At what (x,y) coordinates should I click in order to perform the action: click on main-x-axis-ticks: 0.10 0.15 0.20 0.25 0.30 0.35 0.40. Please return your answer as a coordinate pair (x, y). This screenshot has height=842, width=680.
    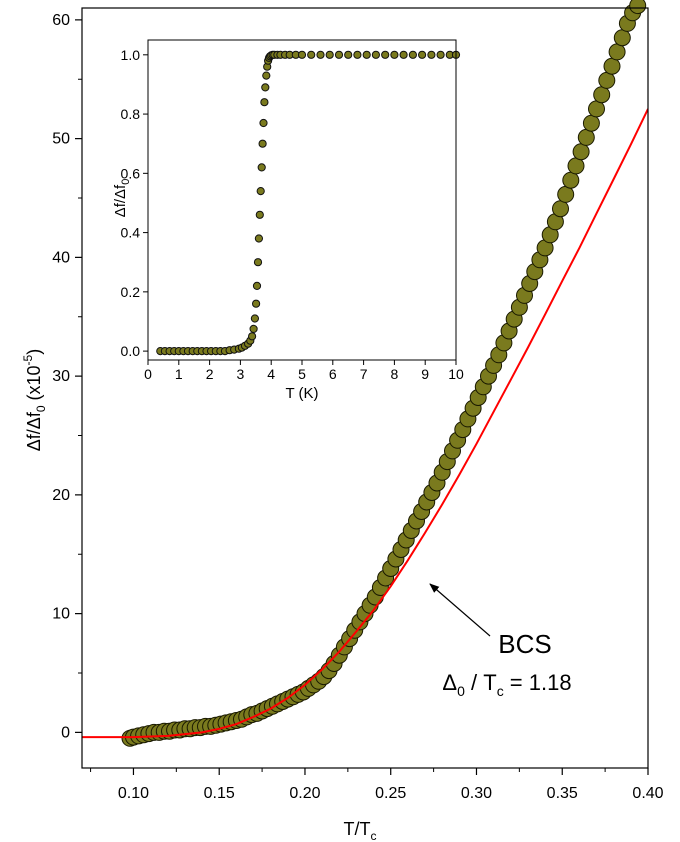
    Looking at the image, I should click on (377, 785).